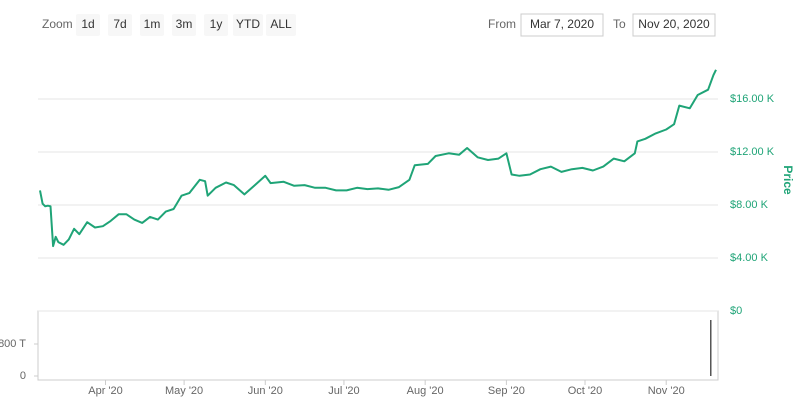 This screenshot has width=800, height=403. I want to click on zoom-button-label: 7d, so click(119, 24).